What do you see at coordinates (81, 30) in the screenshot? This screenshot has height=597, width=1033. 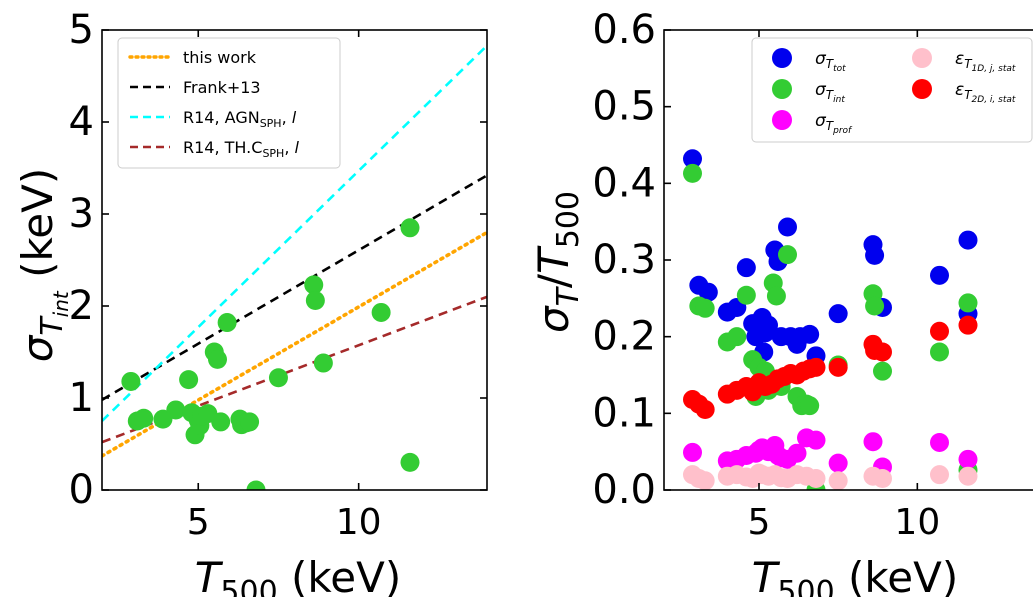 I see `left-ytick-label-5: 5` at bounding box center [81, 30].